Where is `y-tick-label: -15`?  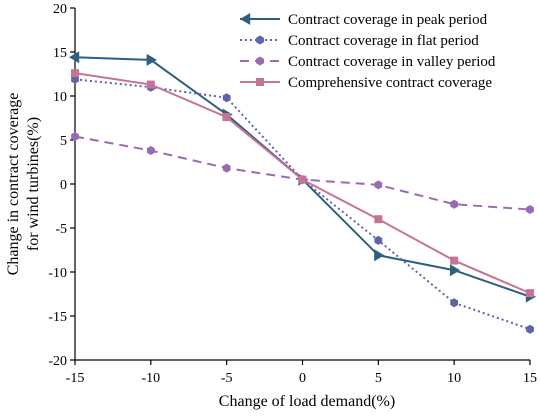
y-tick-label: -15 is located at coordinates (57, 317).